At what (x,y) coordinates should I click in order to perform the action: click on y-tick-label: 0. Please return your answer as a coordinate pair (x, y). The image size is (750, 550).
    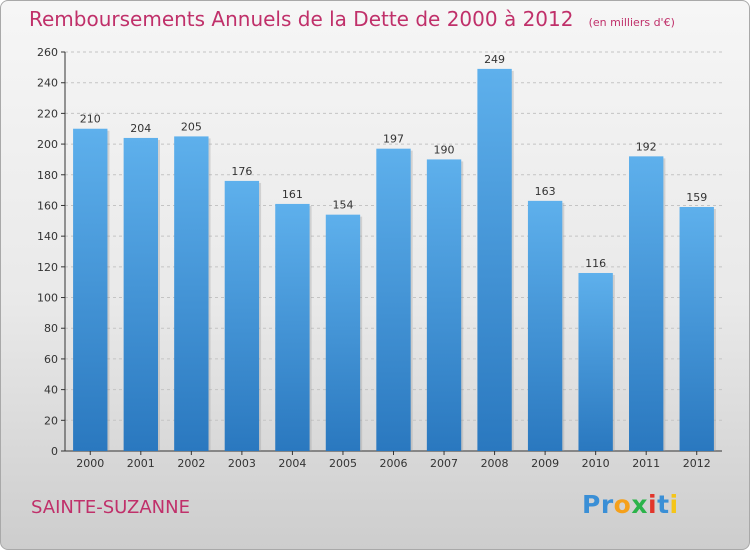
    Looking at the image, I should click on (54, 451).